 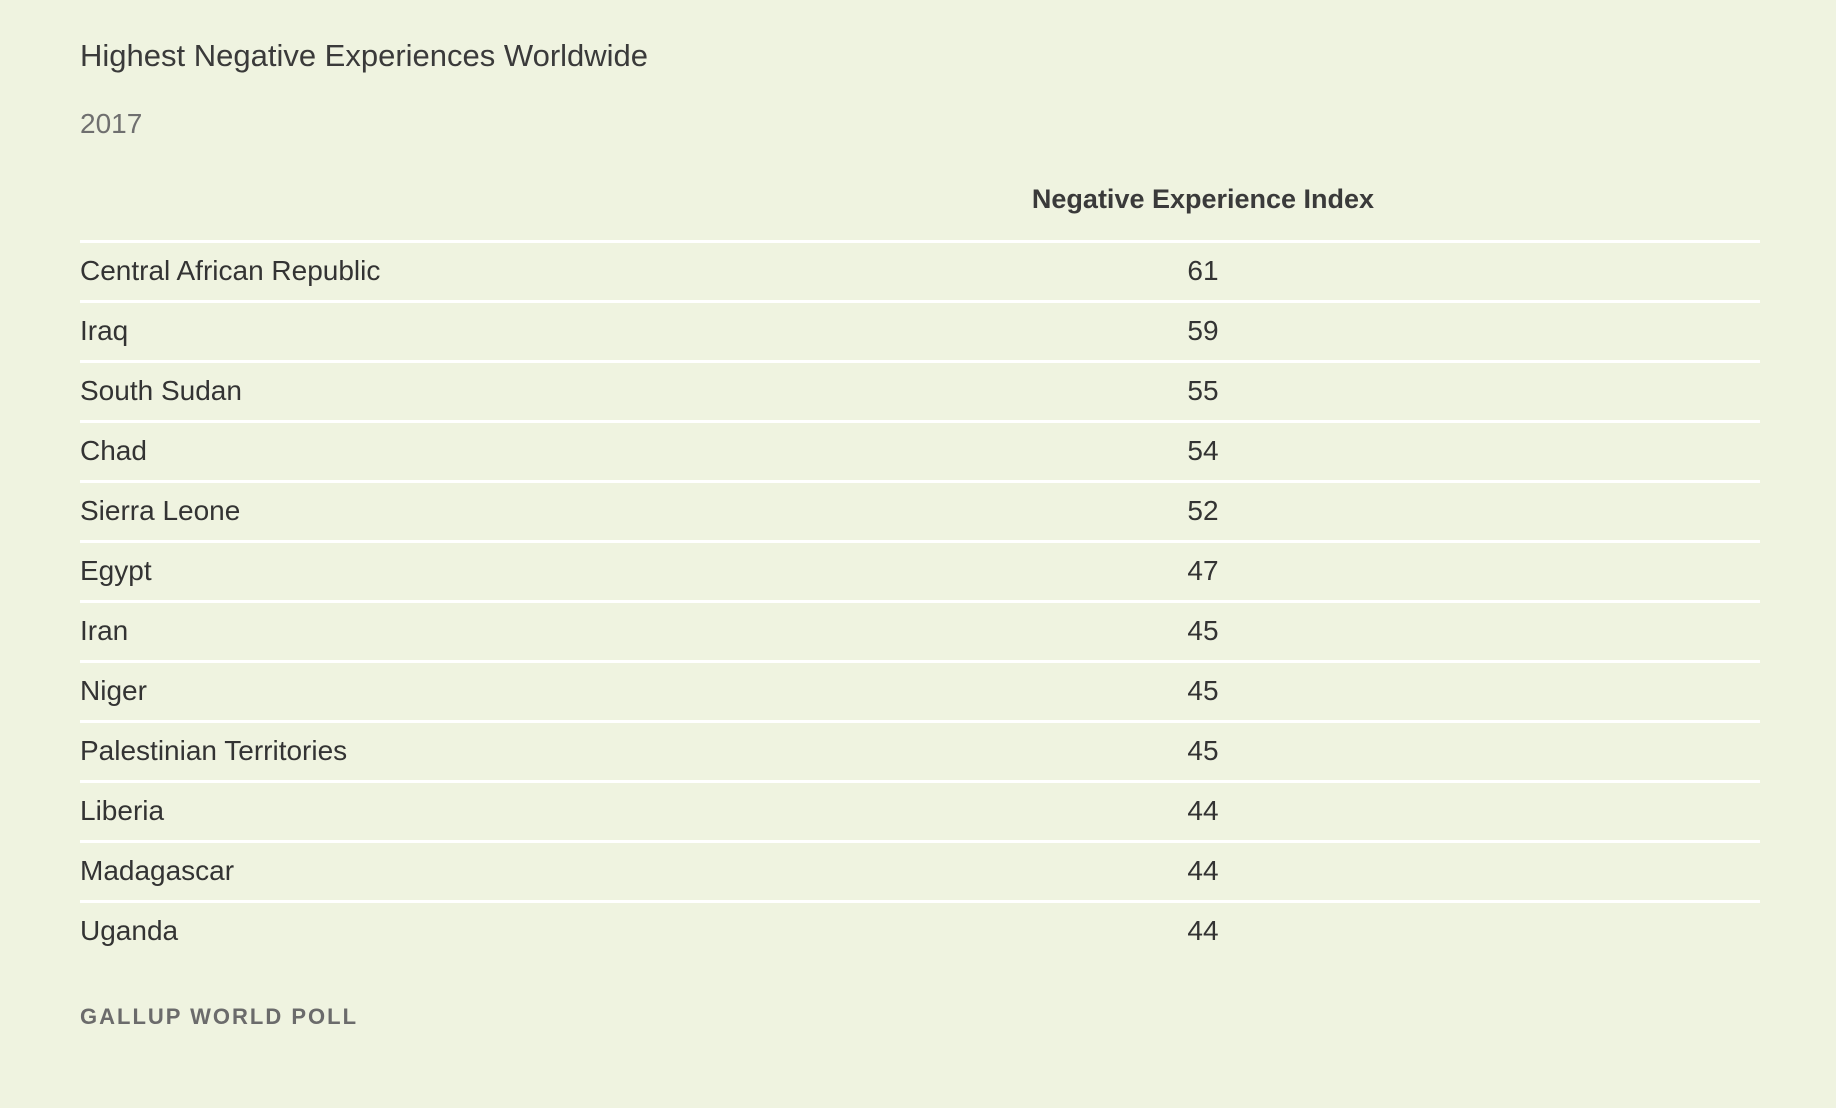 I want to click on country-cell: South Sudan, so click(x=161, y=390).